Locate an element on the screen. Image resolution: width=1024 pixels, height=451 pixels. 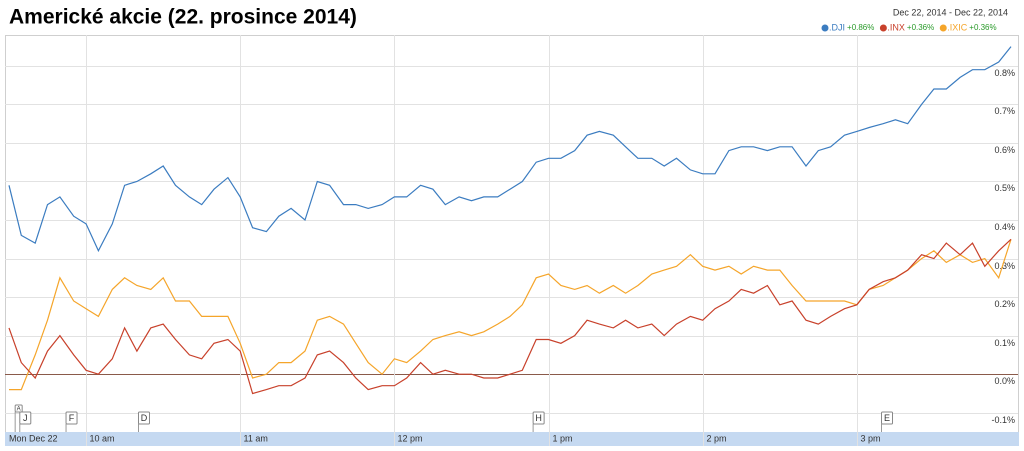
date-range: Dec 22, 2014 - Dec 22, 2014 is located at coordinates (950, 12).